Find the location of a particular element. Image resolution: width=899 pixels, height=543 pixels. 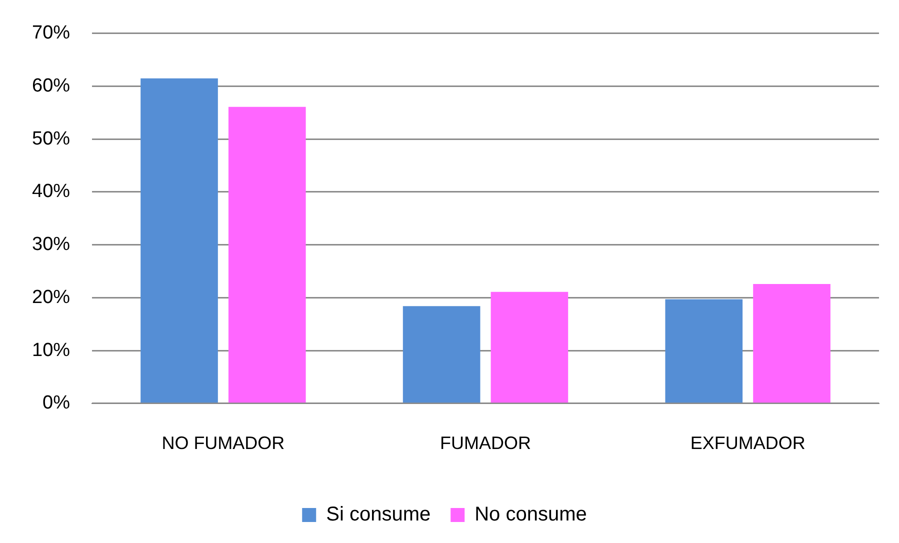

legend-label: Si consume is located at coordinates (378, 515).